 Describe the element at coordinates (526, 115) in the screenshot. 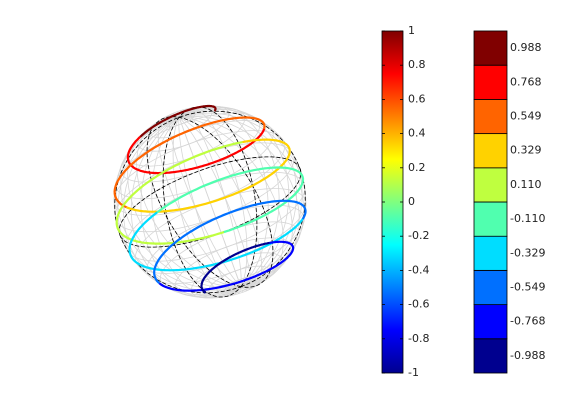

I see `tick-label: 0.549` at that location.